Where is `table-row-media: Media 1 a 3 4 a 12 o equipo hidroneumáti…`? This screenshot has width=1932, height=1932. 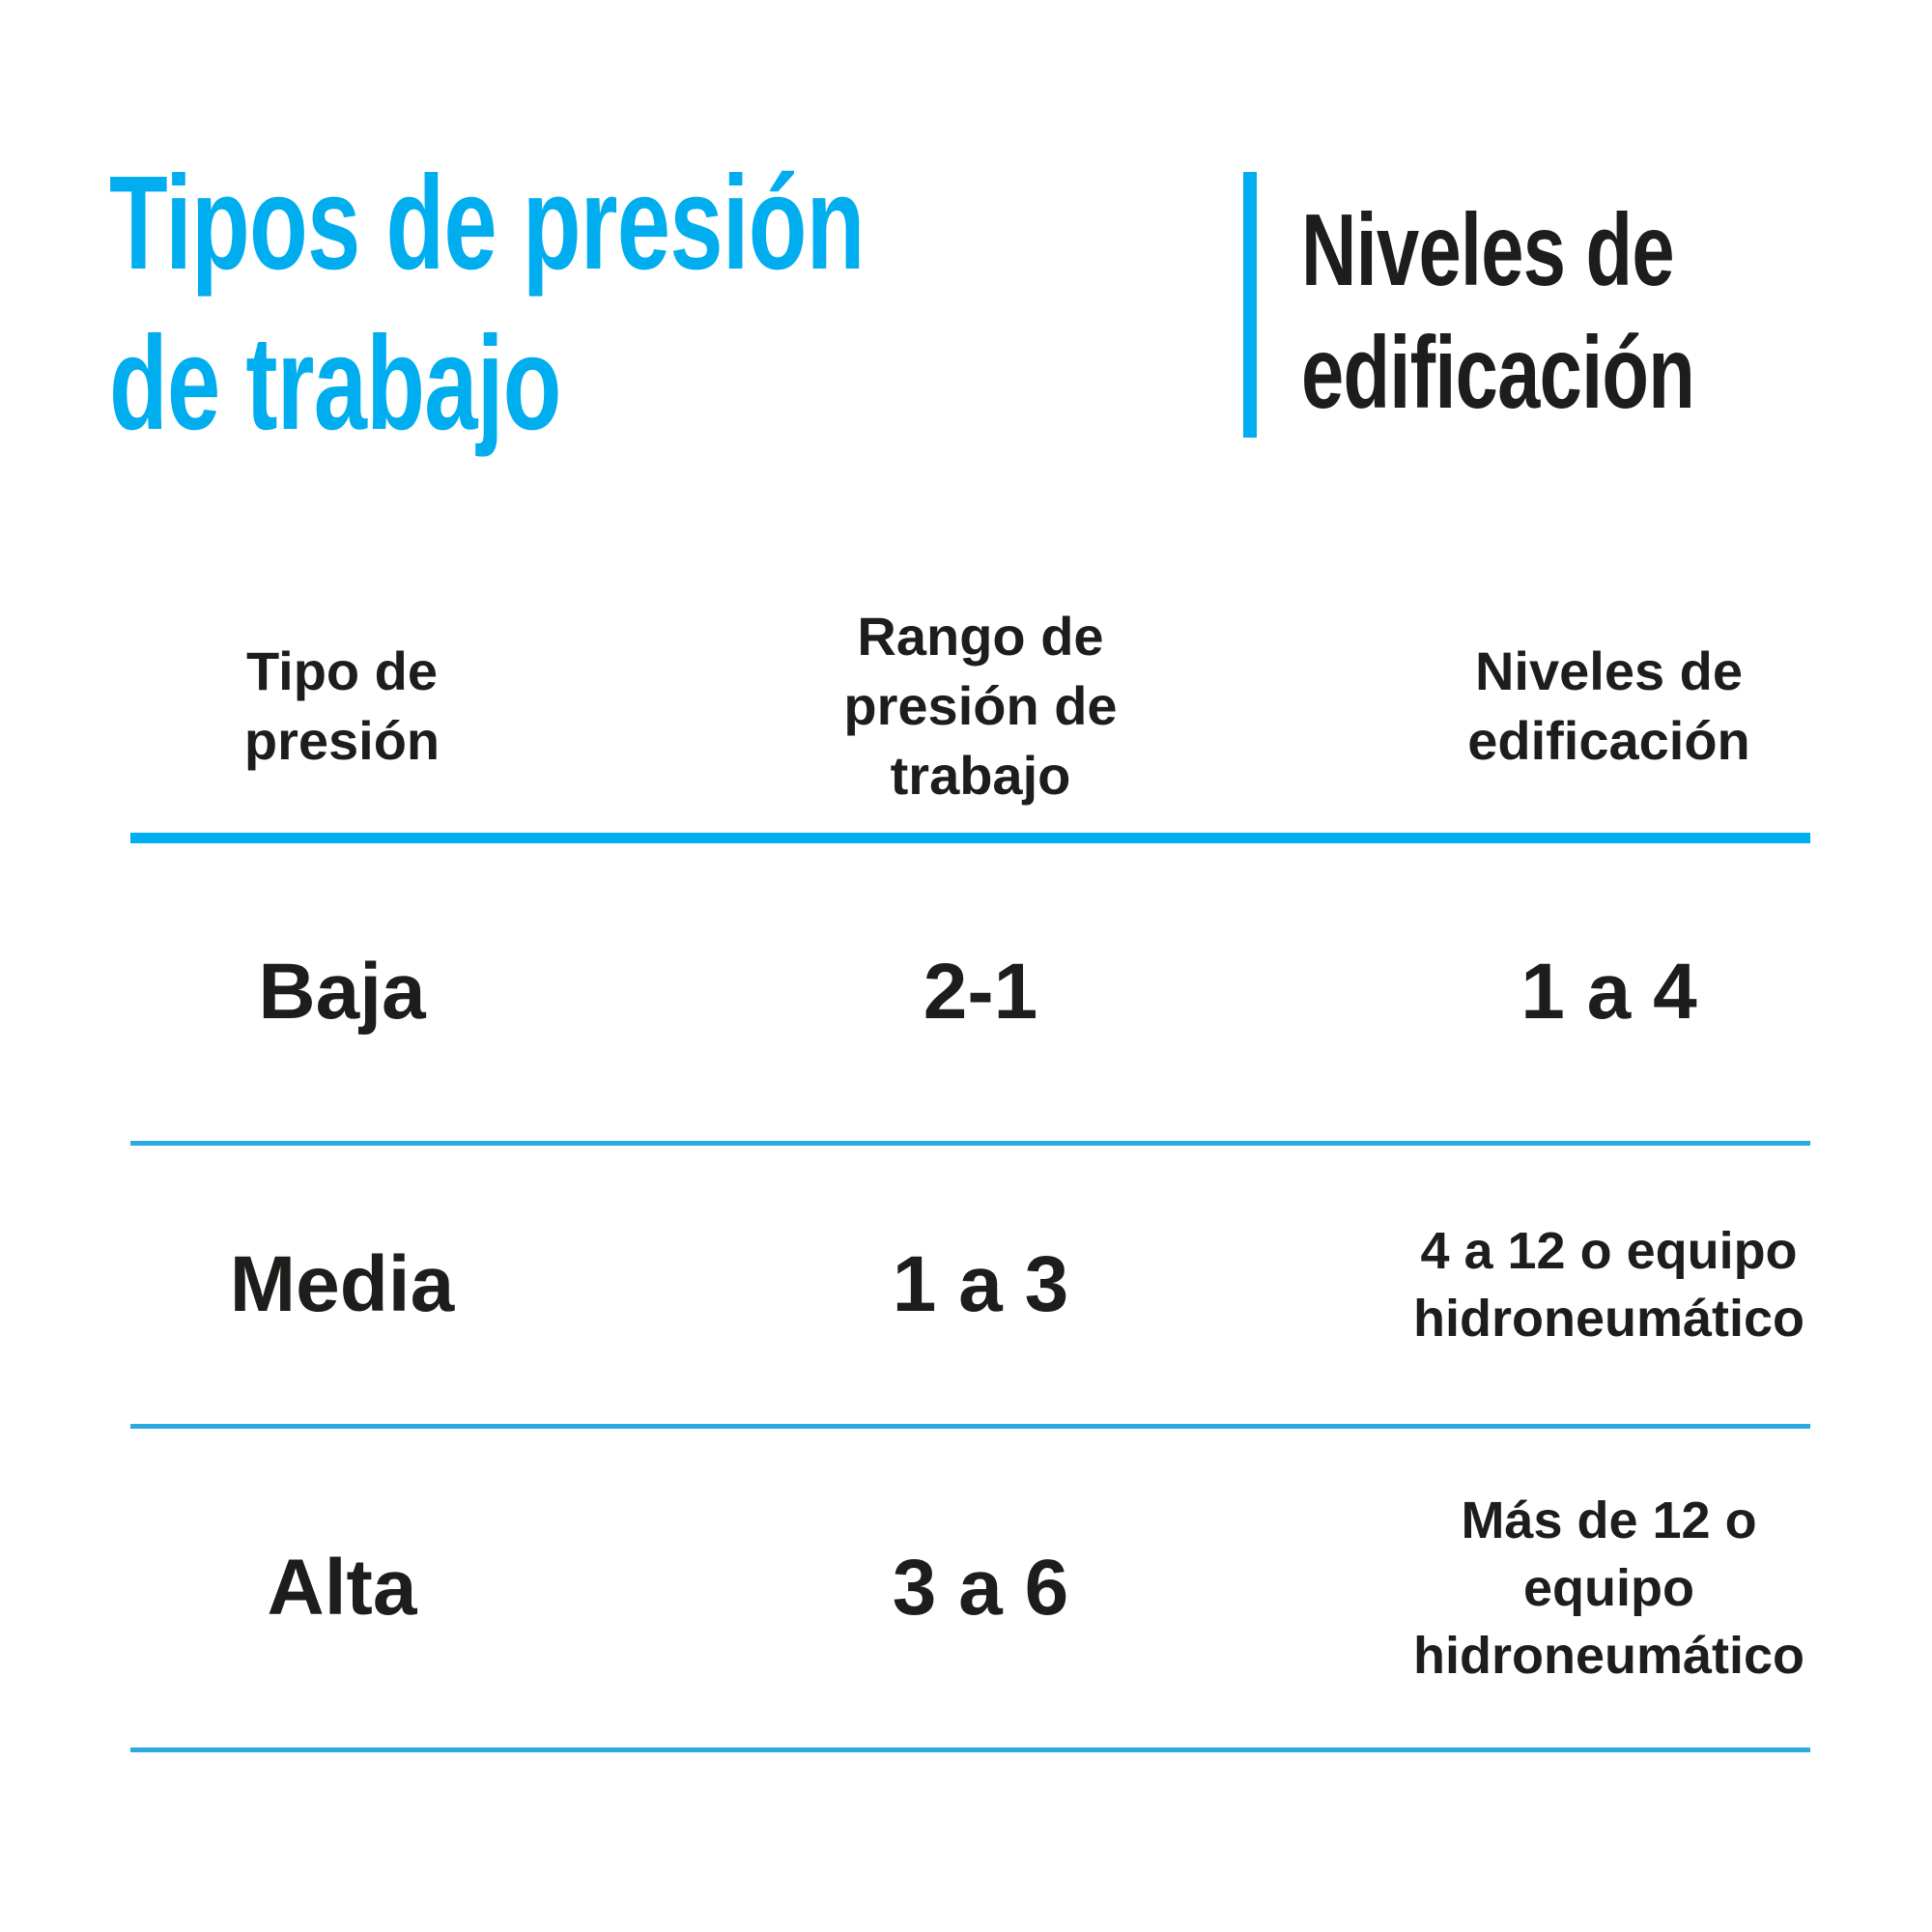
table-row-media: Media 1 a 3 4 a 12 o equipo hidroneumáti… is located at coordinates (970, 1285).